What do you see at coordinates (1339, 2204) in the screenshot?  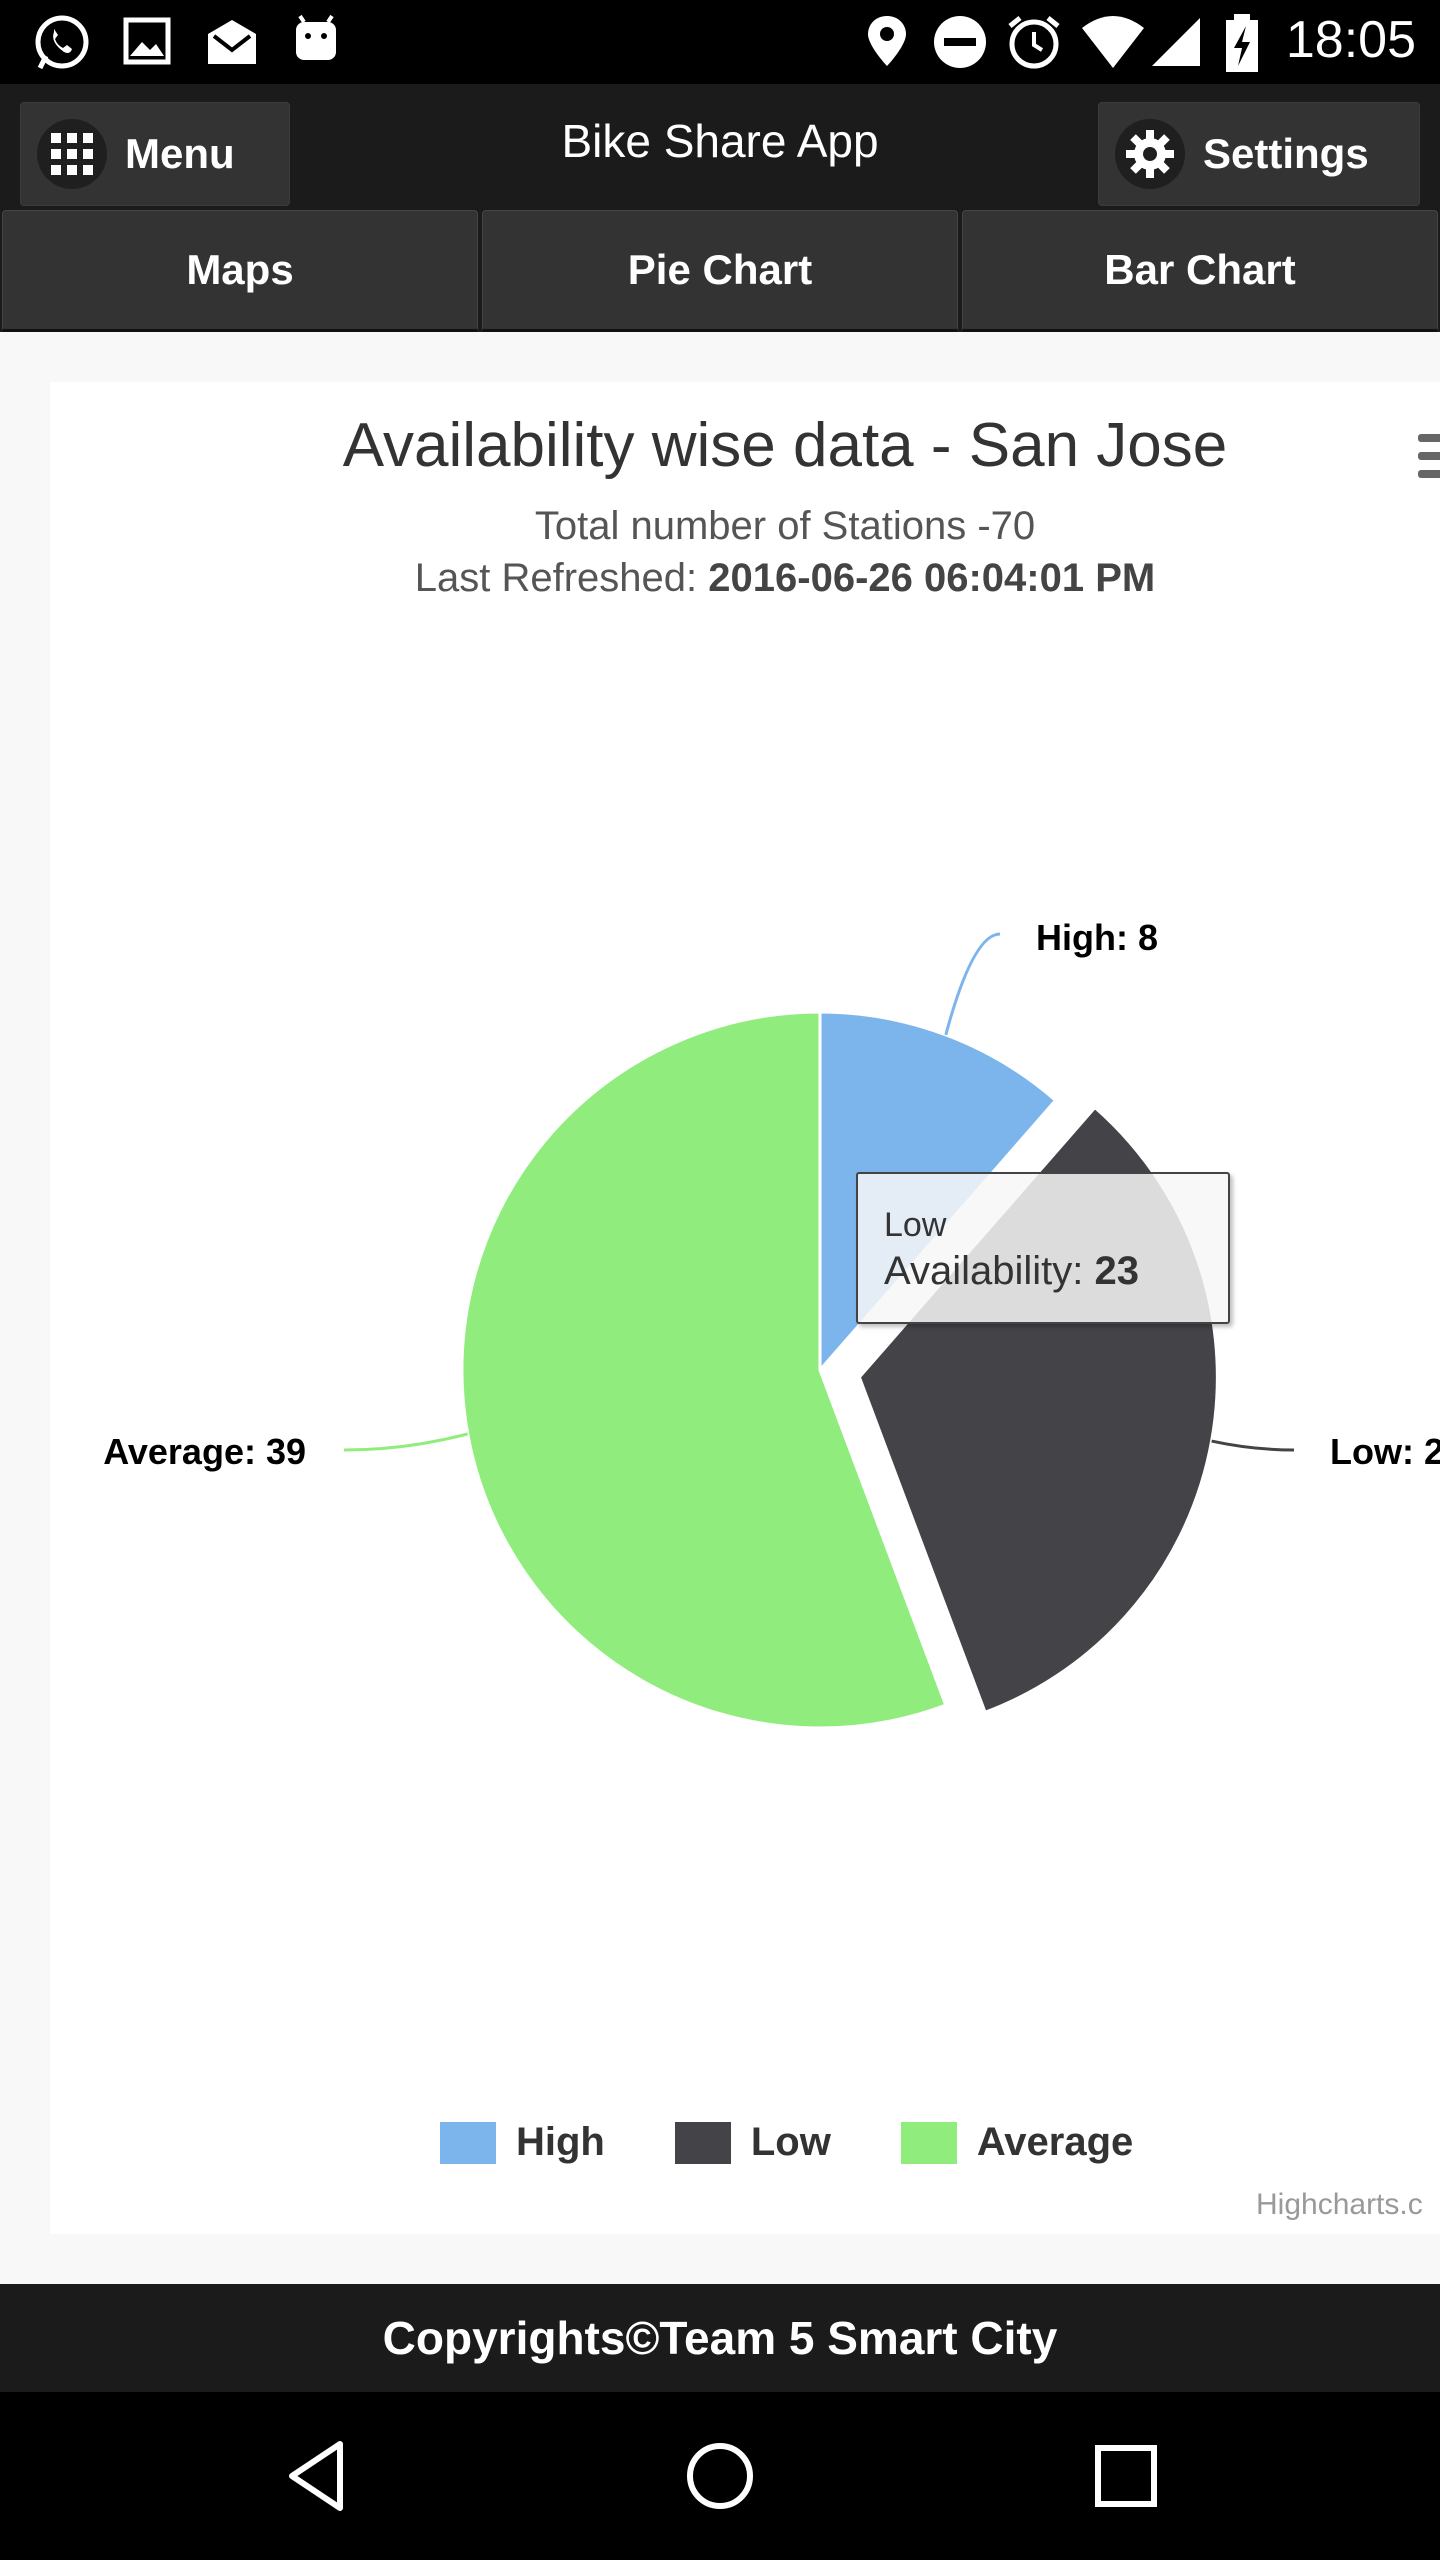 I see `chart-credits: Highcharts.c` at bounding box center [1339, 2204].